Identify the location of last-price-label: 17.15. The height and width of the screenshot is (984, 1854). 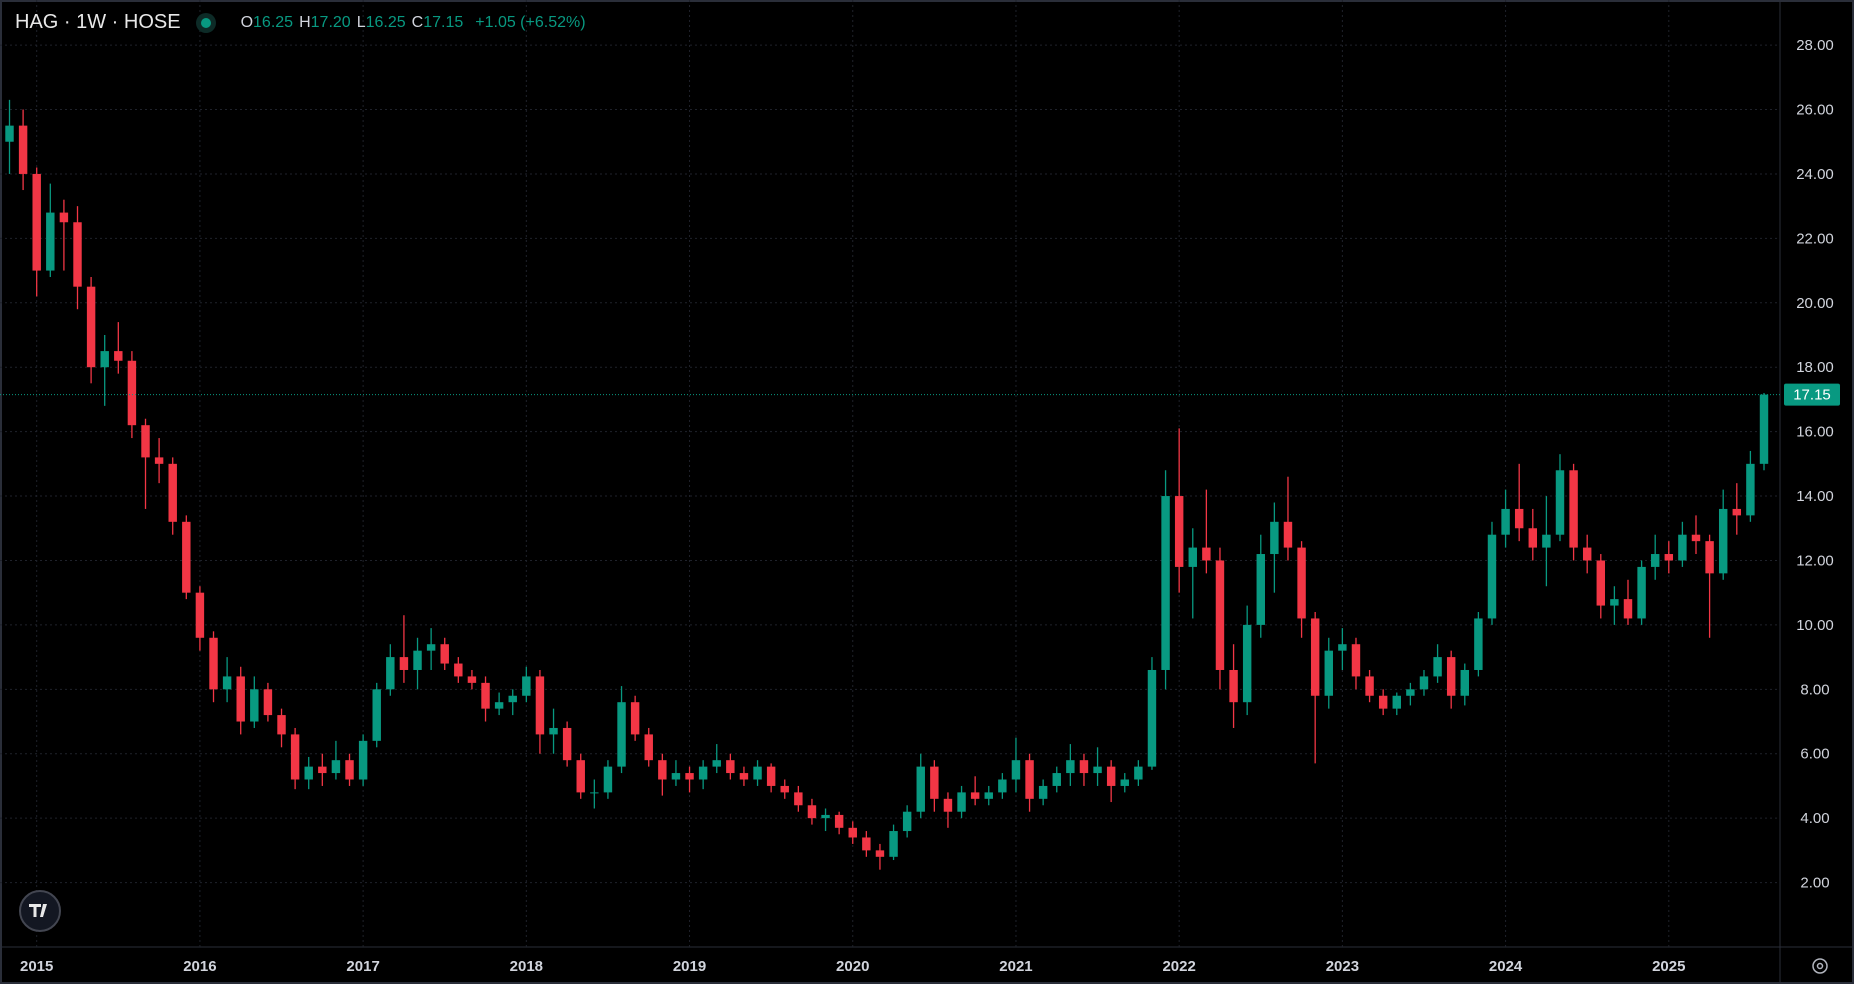
(1812, 395).